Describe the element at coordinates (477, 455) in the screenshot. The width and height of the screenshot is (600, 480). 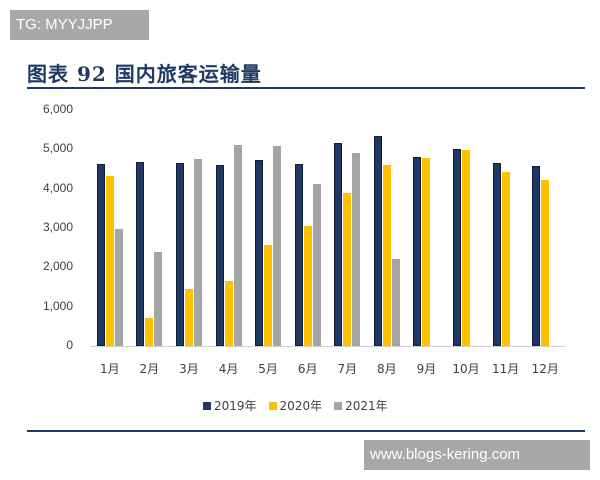
I see `watermark-bottom: www.blogs-kering.com` at that location.